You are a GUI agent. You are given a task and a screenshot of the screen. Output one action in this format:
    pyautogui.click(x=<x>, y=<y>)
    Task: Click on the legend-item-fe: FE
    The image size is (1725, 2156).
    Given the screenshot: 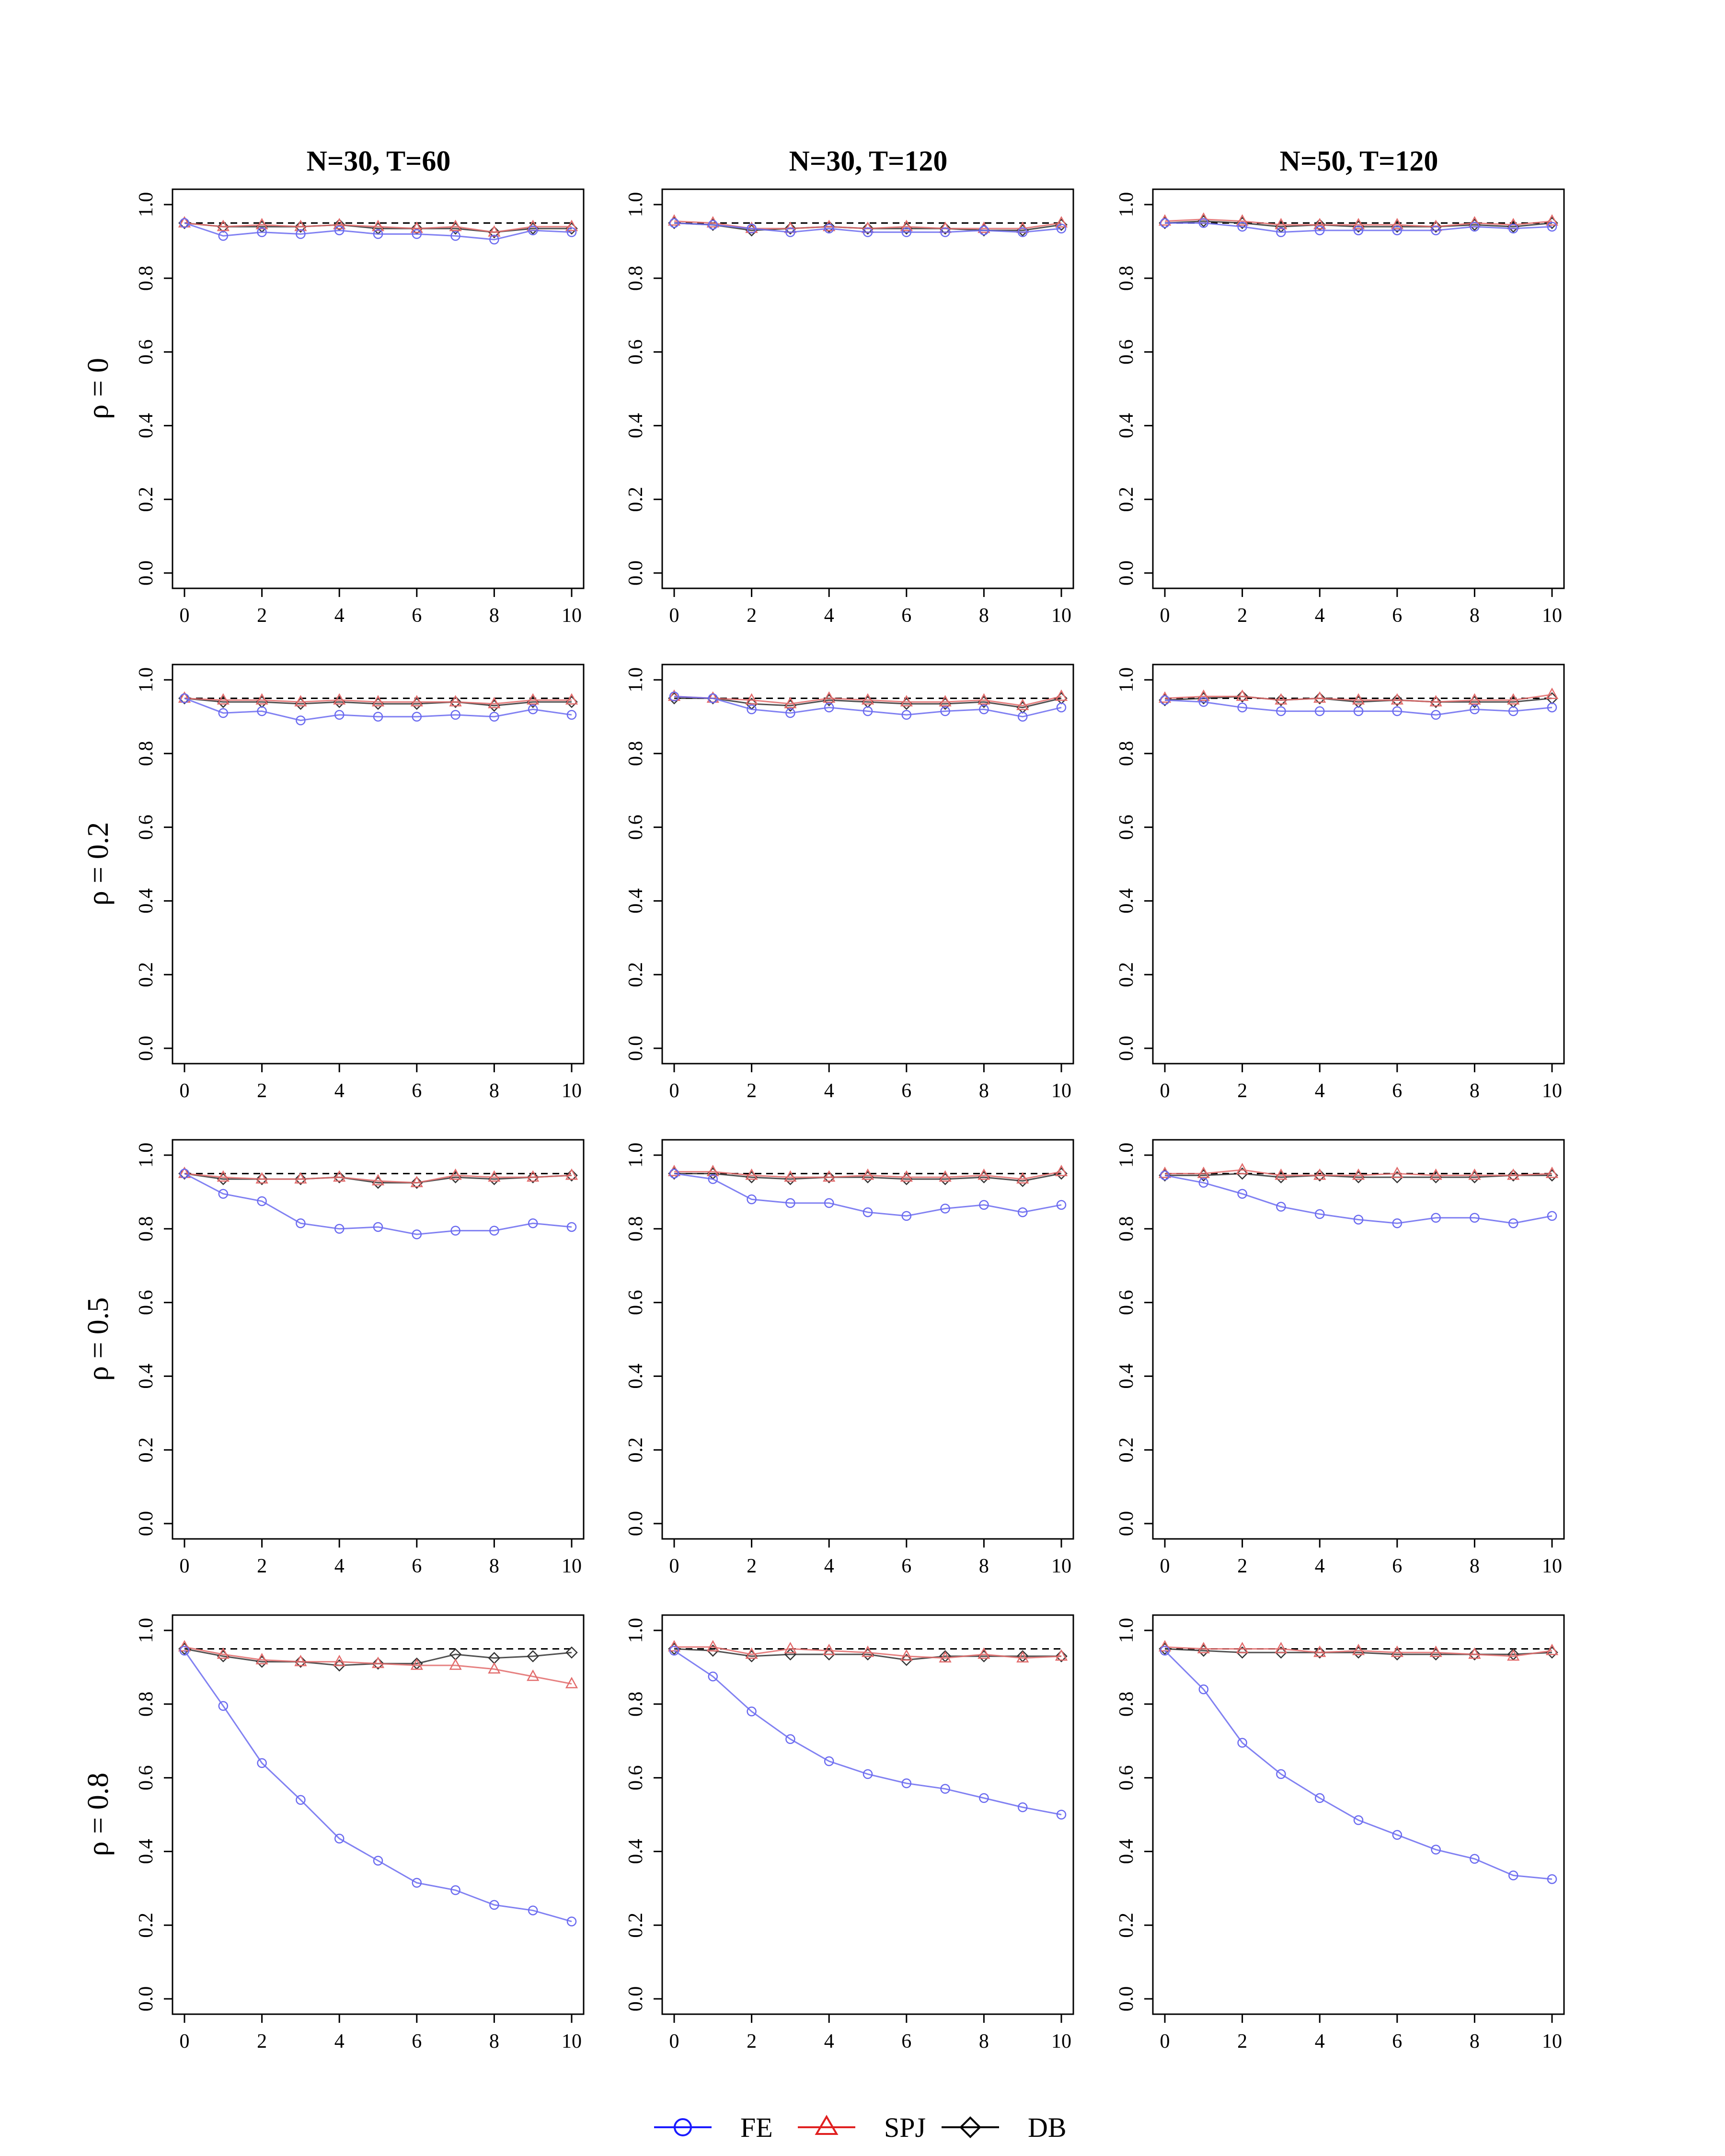 What is the action you would take?
    pyautogui.click(x=713, y=2127)
    